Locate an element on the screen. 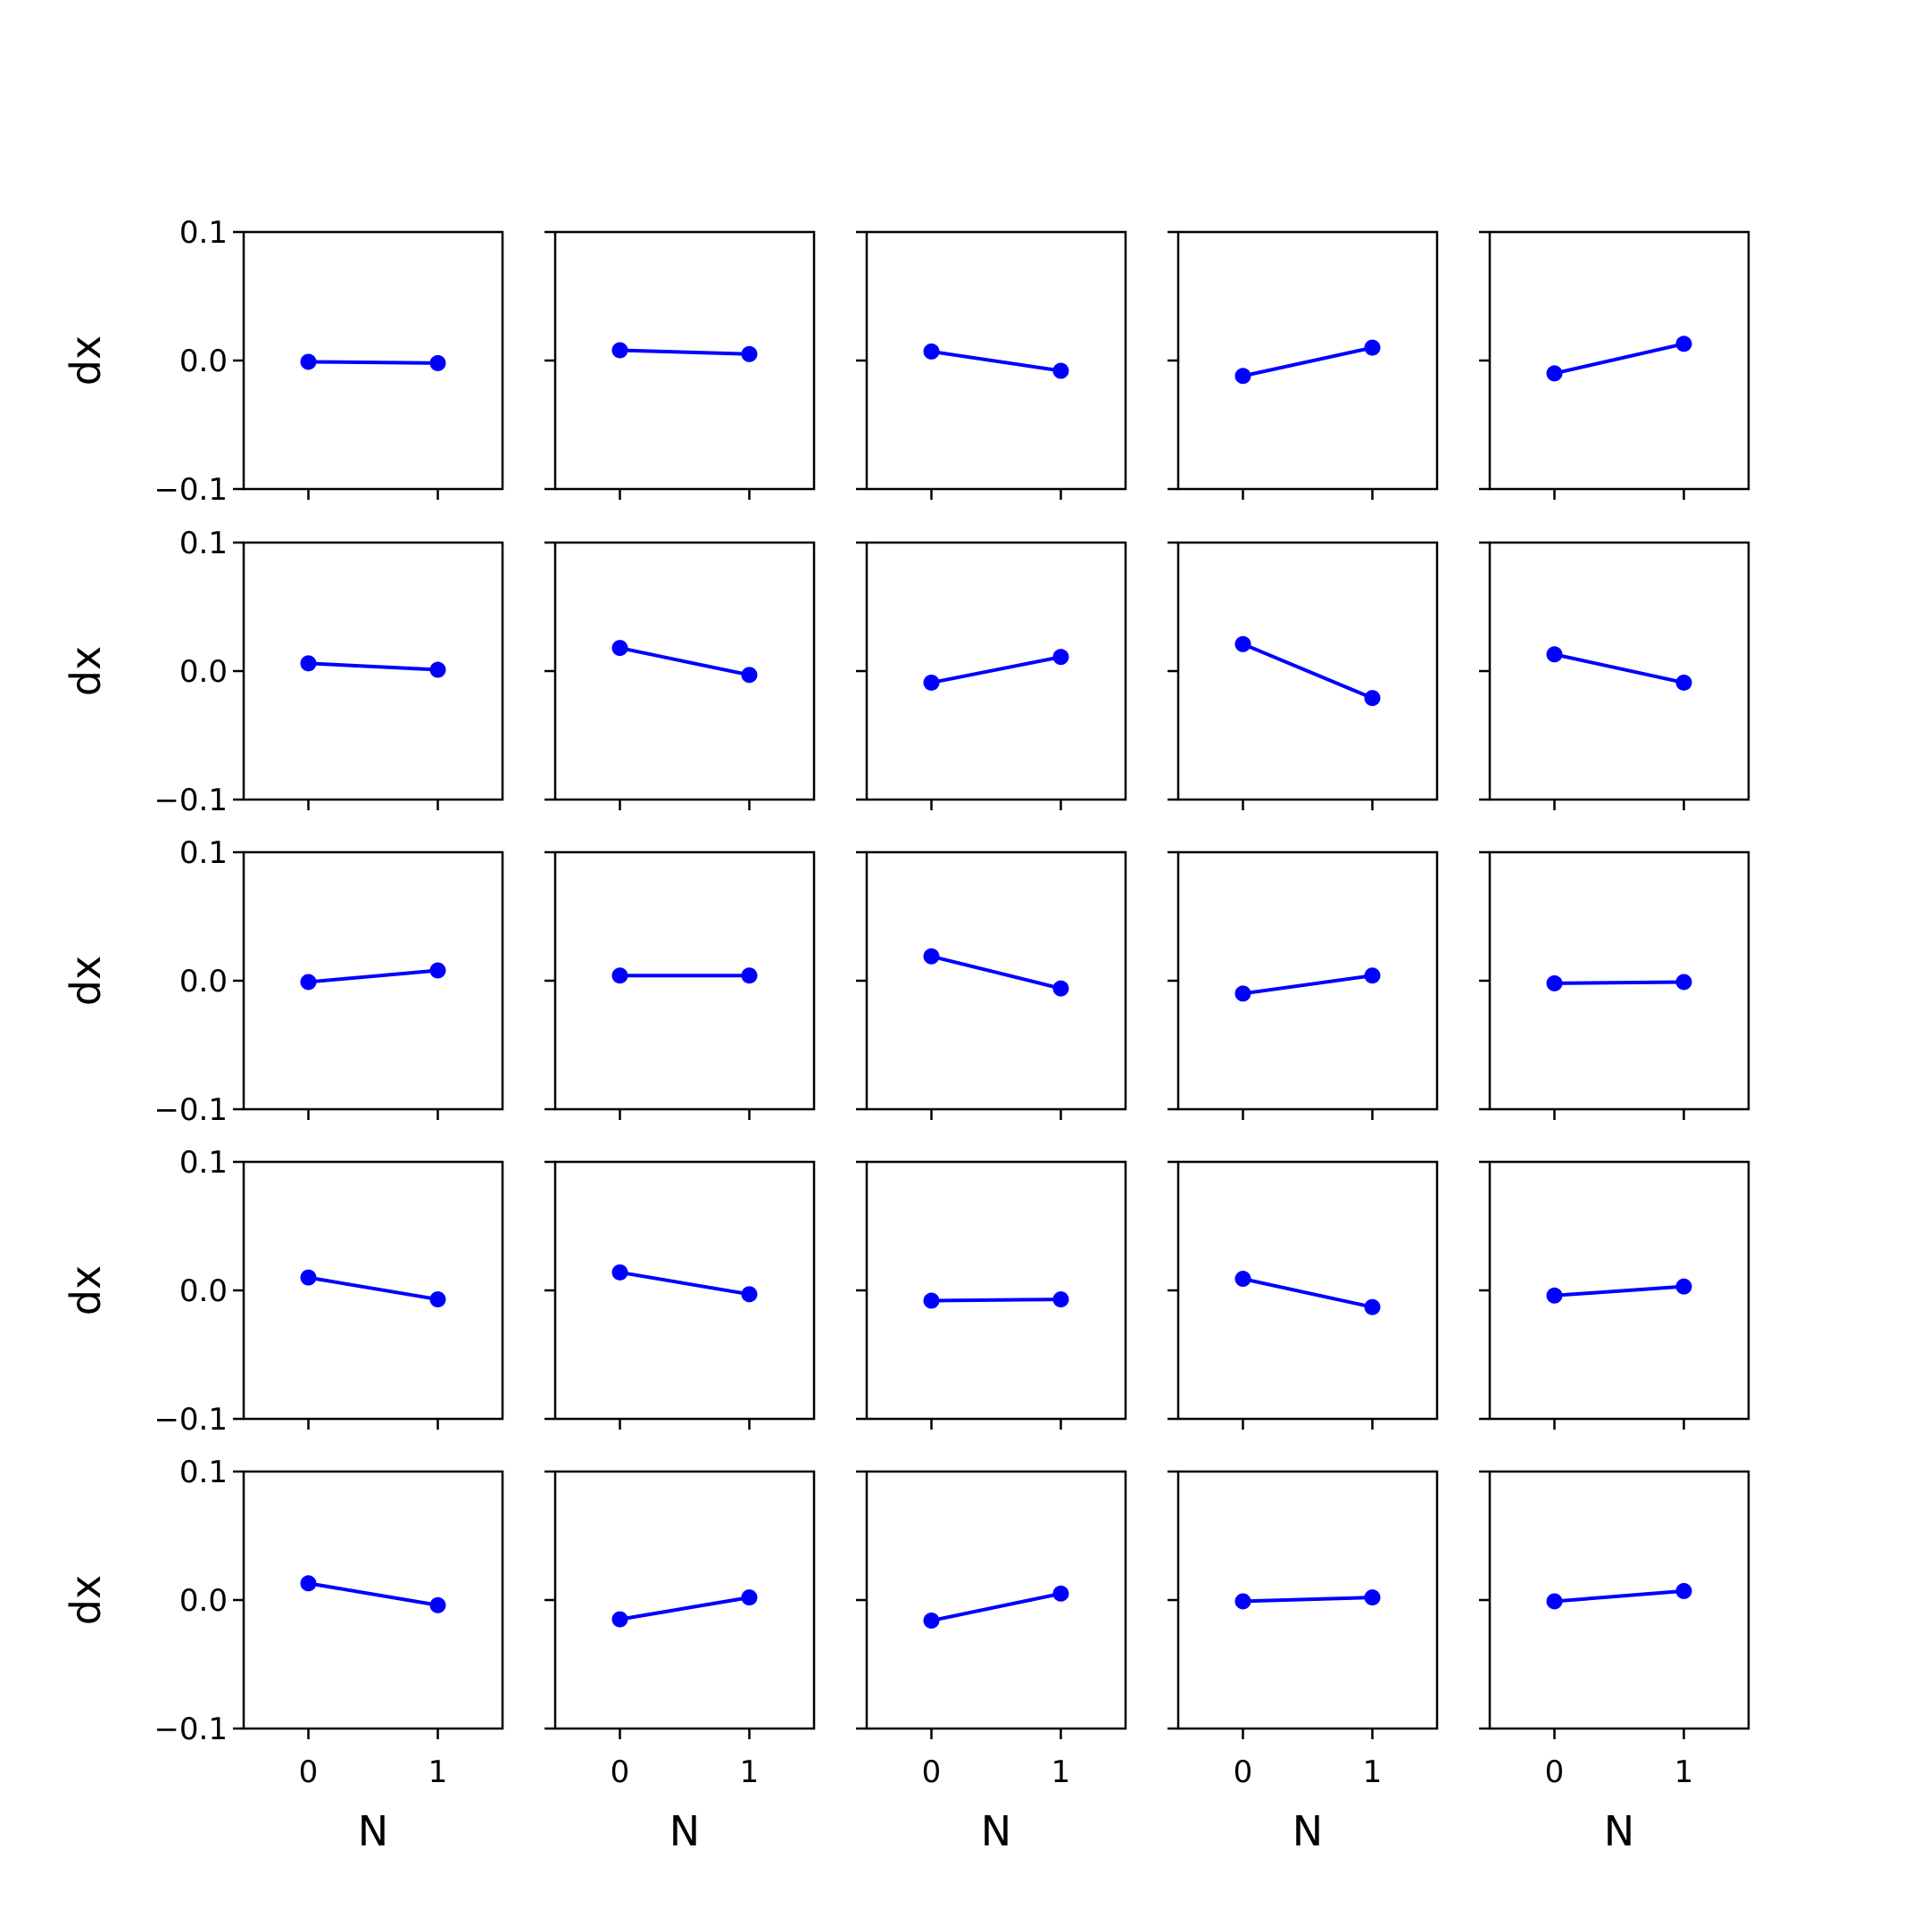  subplot-r5-c1: −0.1 0.0 0.1 0 1 dx N is located at coordinates (283, 1655).